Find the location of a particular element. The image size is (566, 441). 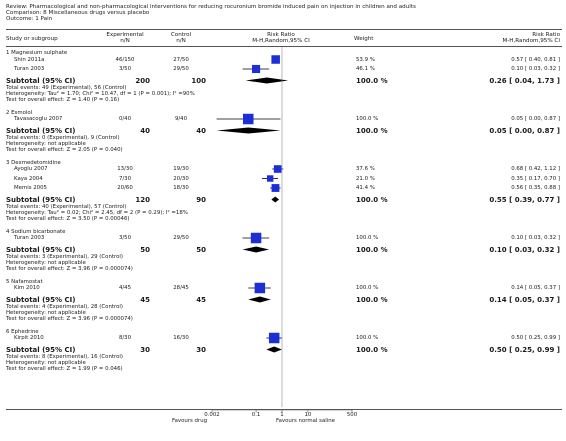

study-ci-text: 0.05 [ 0.00, 0.87 ] is located at coordinates (535, 119).